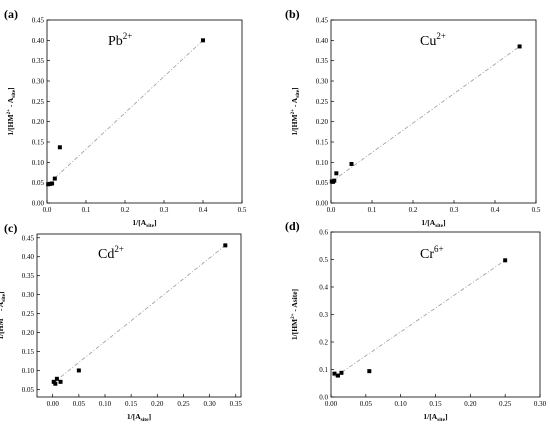 The width and height of the screenshot is (550, 429). Describe the element at coordinates (323, 398) in the screenshot. I see `y-tick-label: 0.0` at that location.